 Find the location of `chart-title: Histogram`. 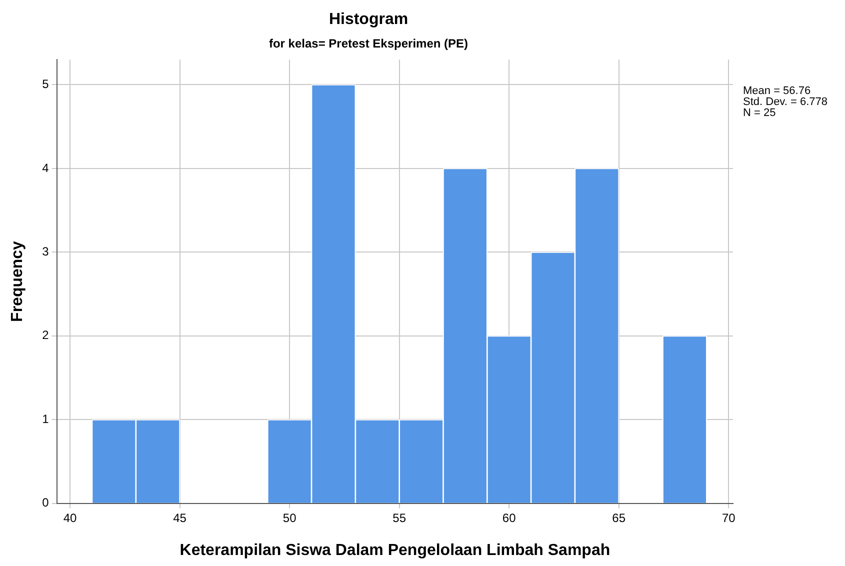

chart-title: Histogram is located at coordinates (368, 19).